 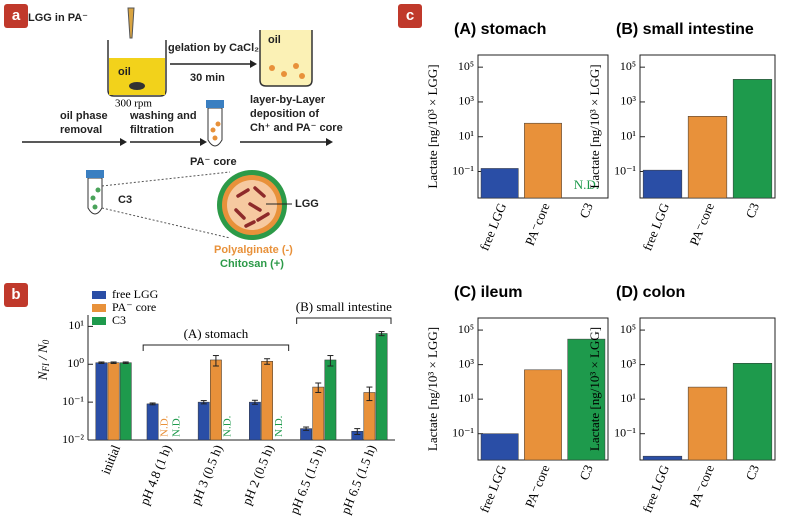 What do you see at coordinates (216, 347) in the screenshot?
I see `group-bracket` at bounding box center [216, 347].